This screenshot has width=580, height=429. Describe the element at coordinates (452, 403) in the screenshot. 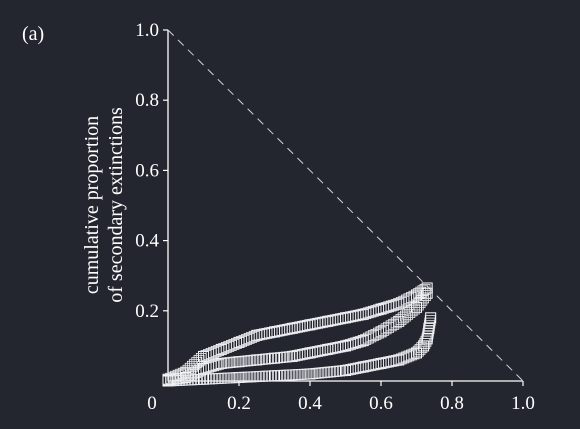

I see `x-tick-label: 0.8` at that location.